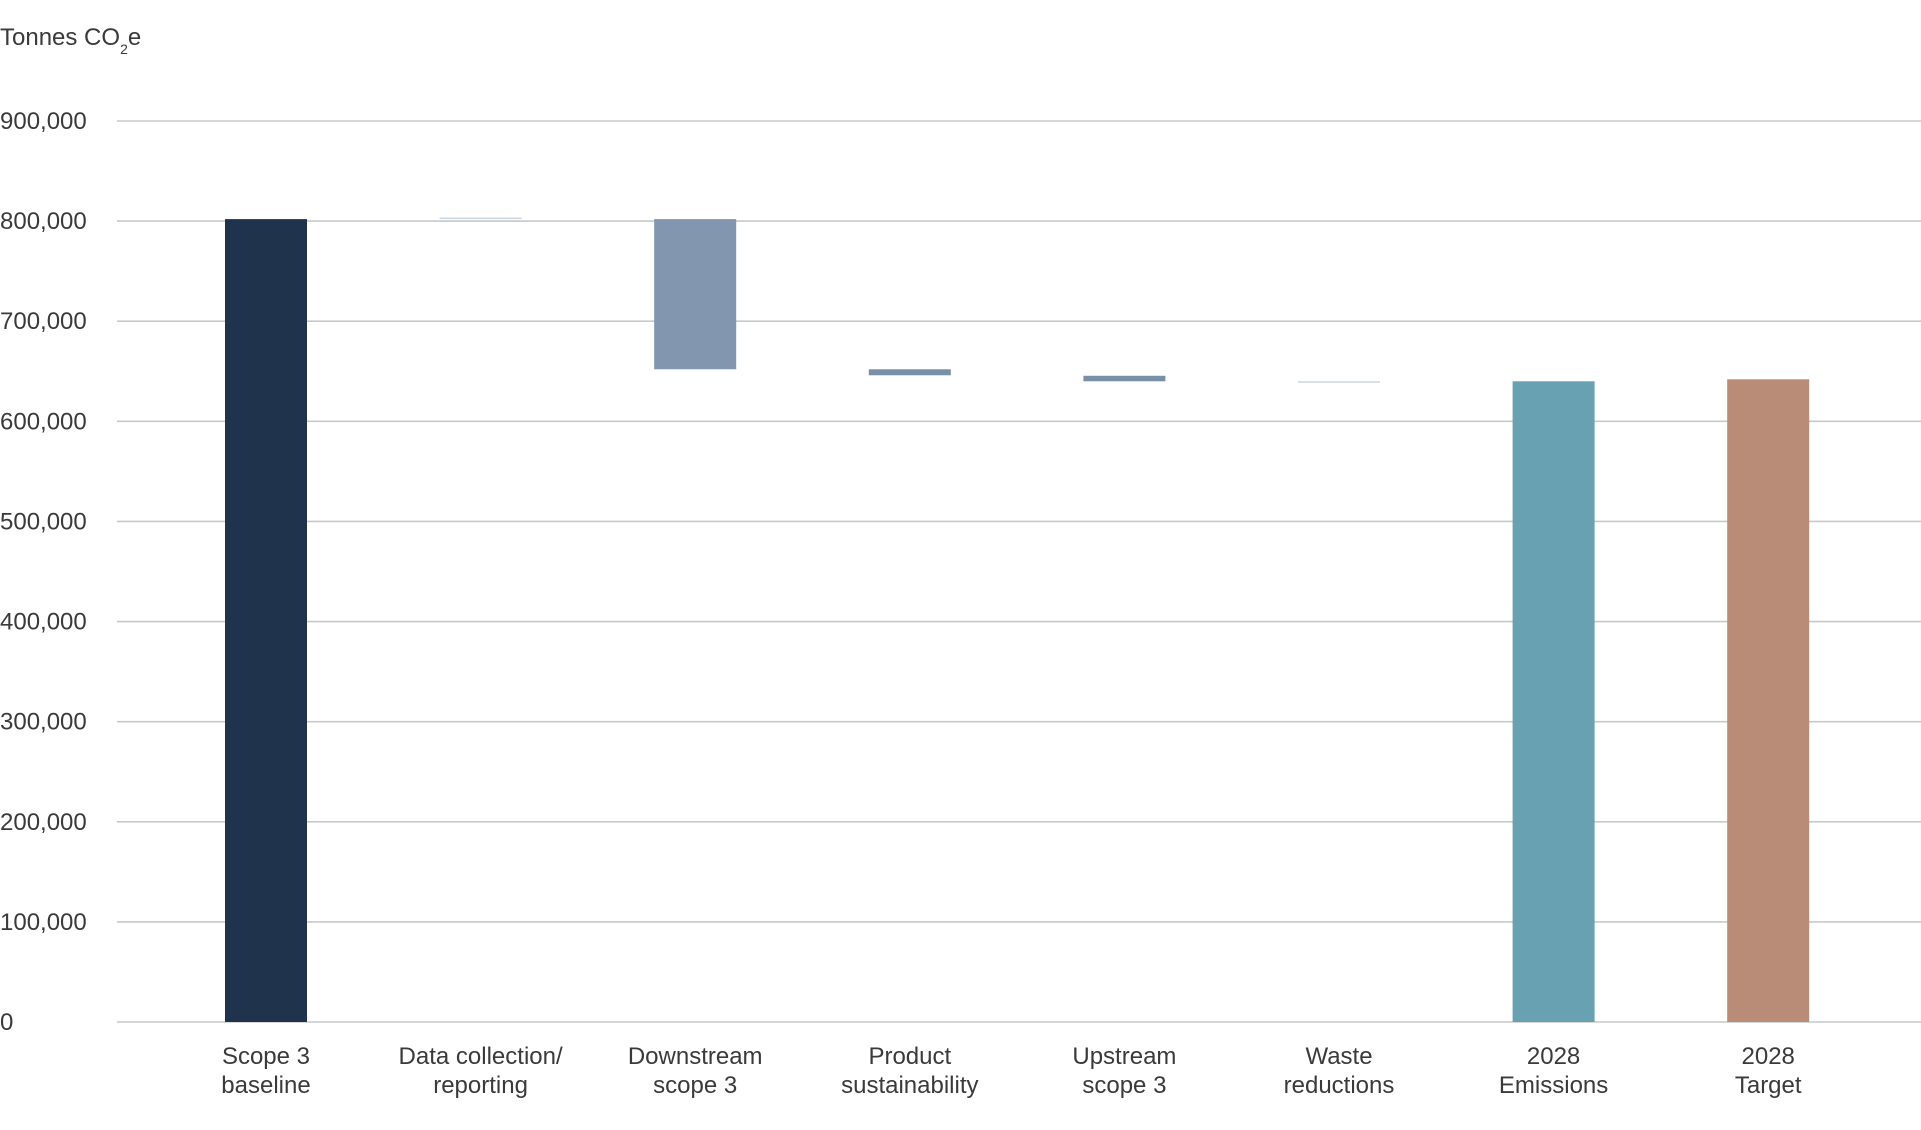 The width and height of the screenshot is (1921, 1130). Describe the element at coordinates (1124, 1056) in the screenshot. I see `x-tick-label-line: Upstream` at that location.